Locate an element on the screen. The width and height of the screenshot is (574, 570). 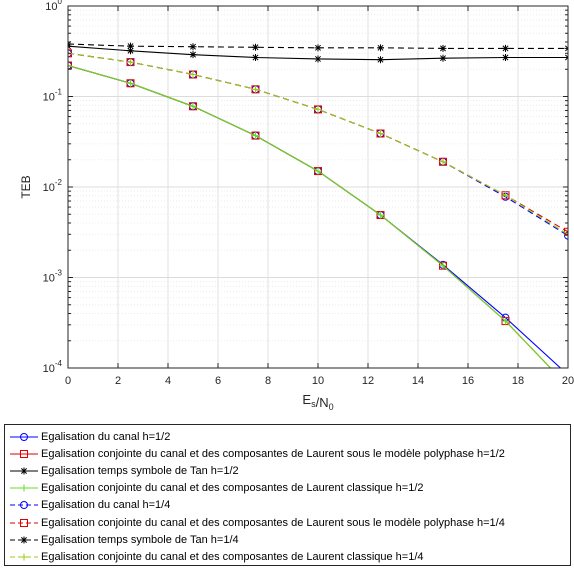
x-tick-label: 8 is located at coordinates (268, 381).